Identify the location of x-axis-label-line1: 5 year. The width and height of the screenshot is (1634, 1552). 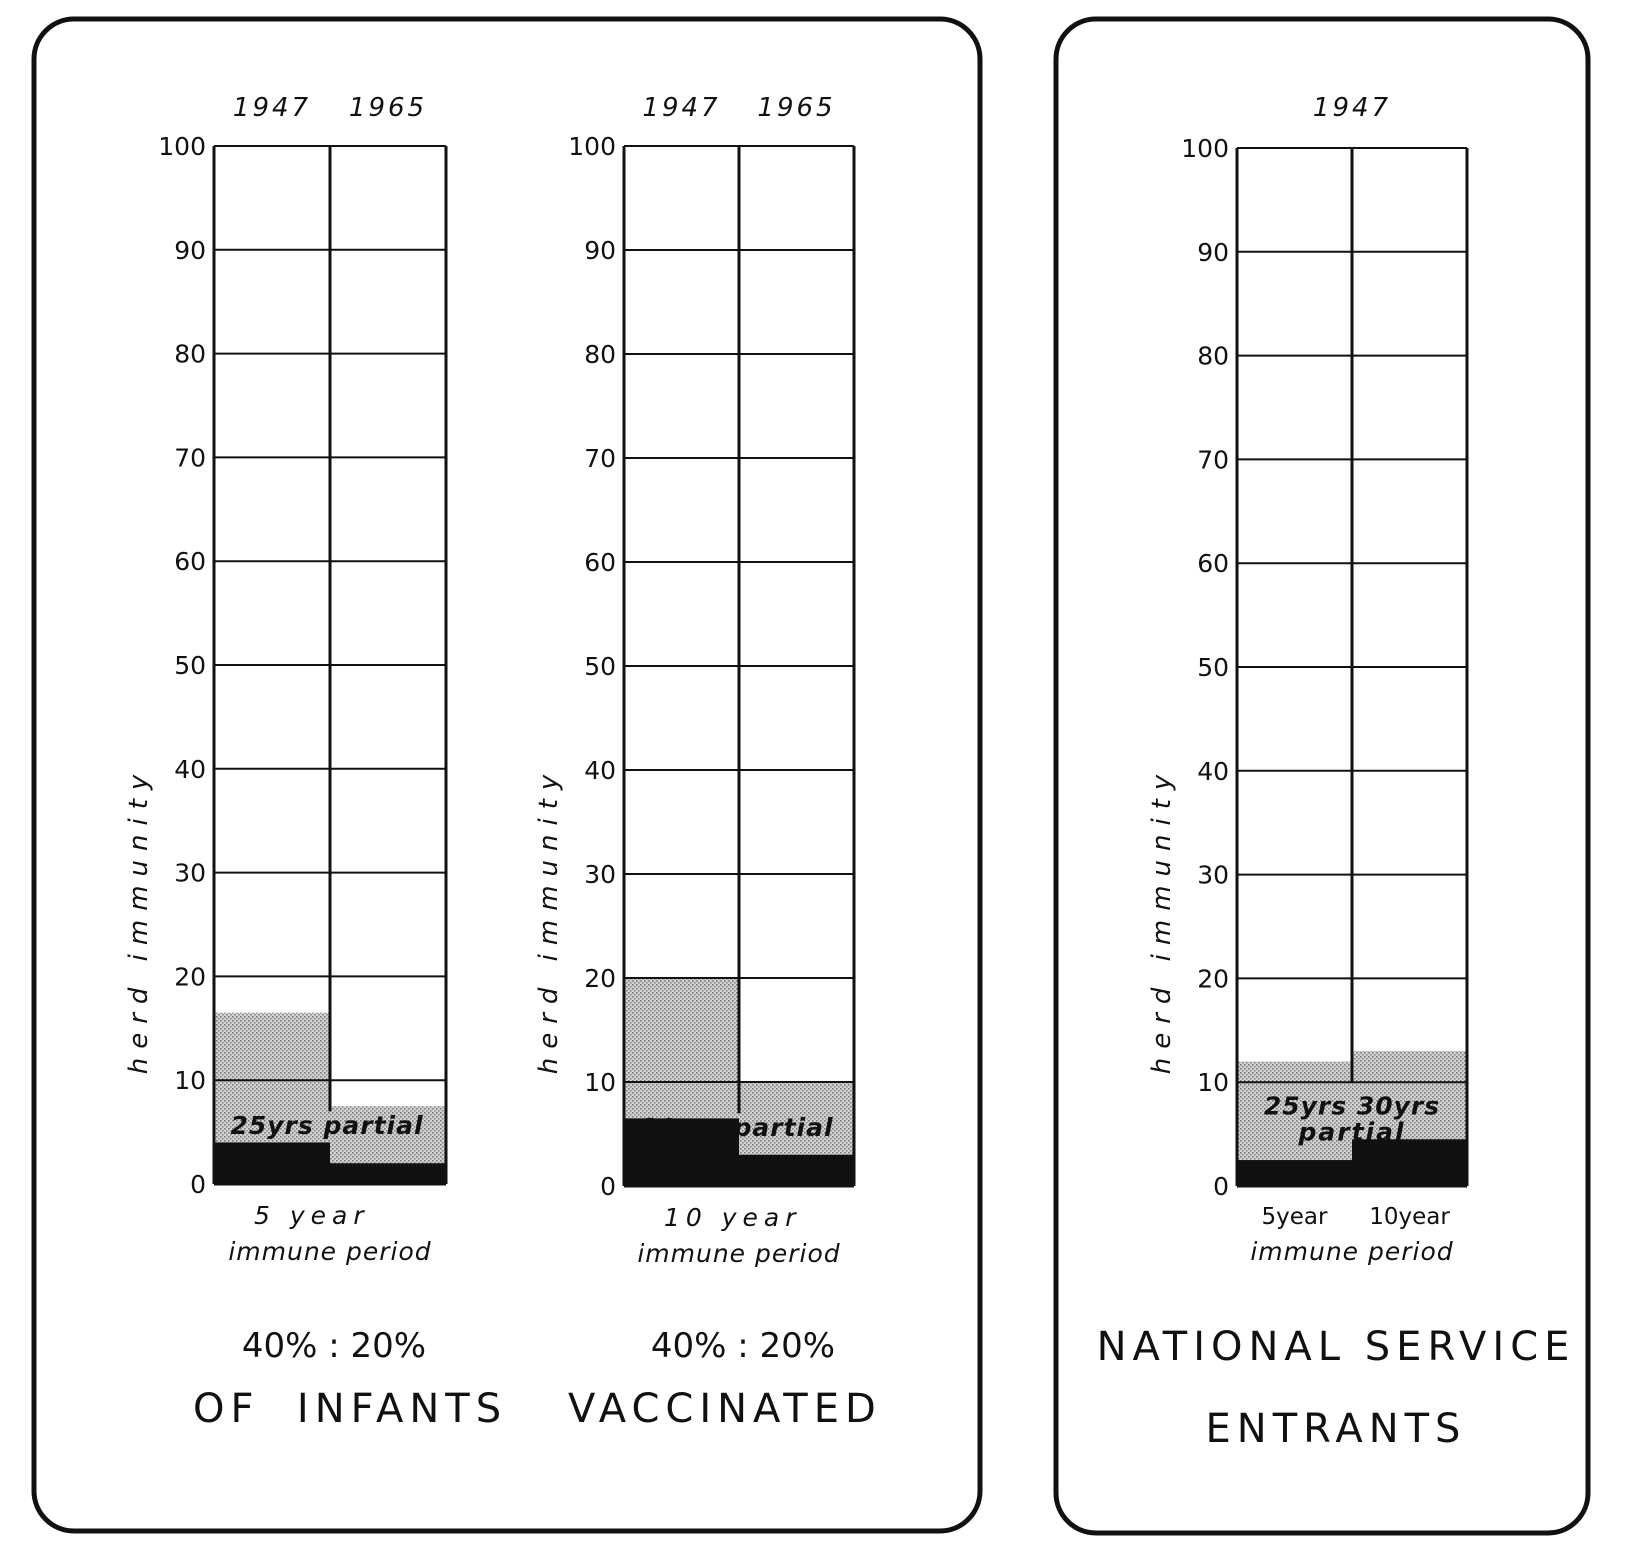
(312, 1215).